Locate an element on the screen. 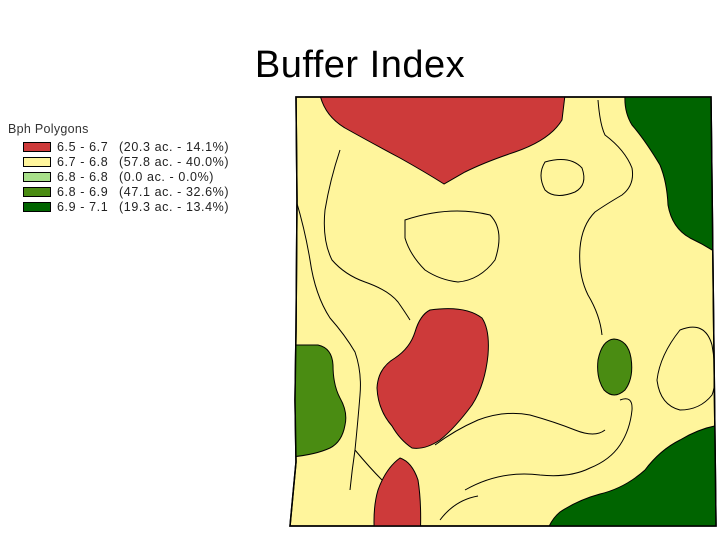 The height and width of the screenshot is (540, 720). zone-polygon-red-bottom is located at coordinates (397, 491).